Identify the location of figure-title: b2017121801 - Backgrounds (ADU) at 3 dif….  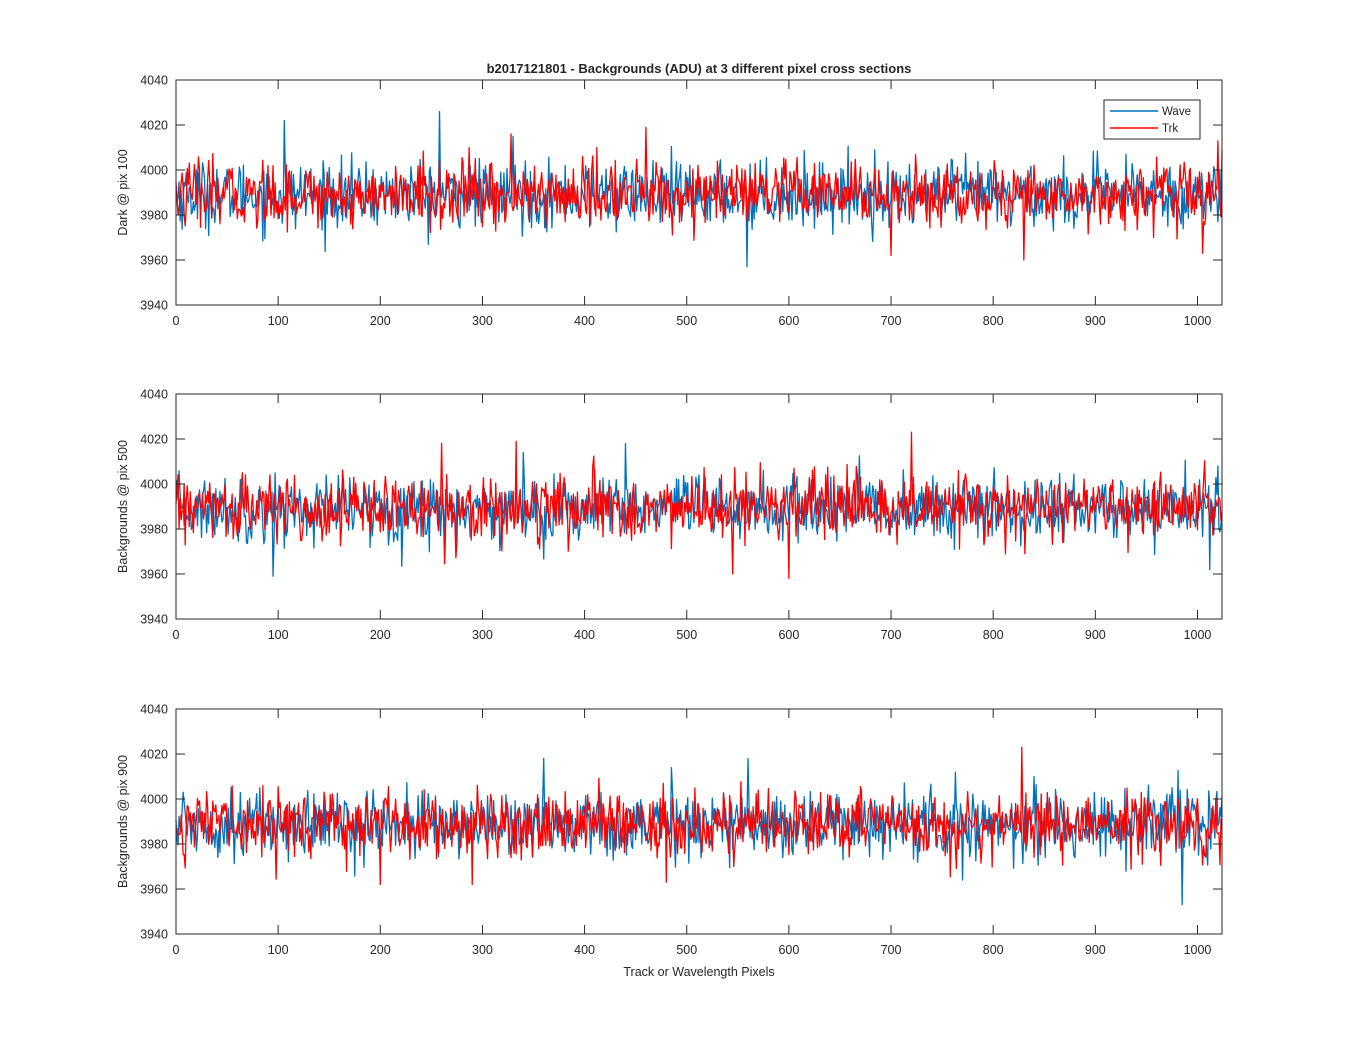
(699, 68).